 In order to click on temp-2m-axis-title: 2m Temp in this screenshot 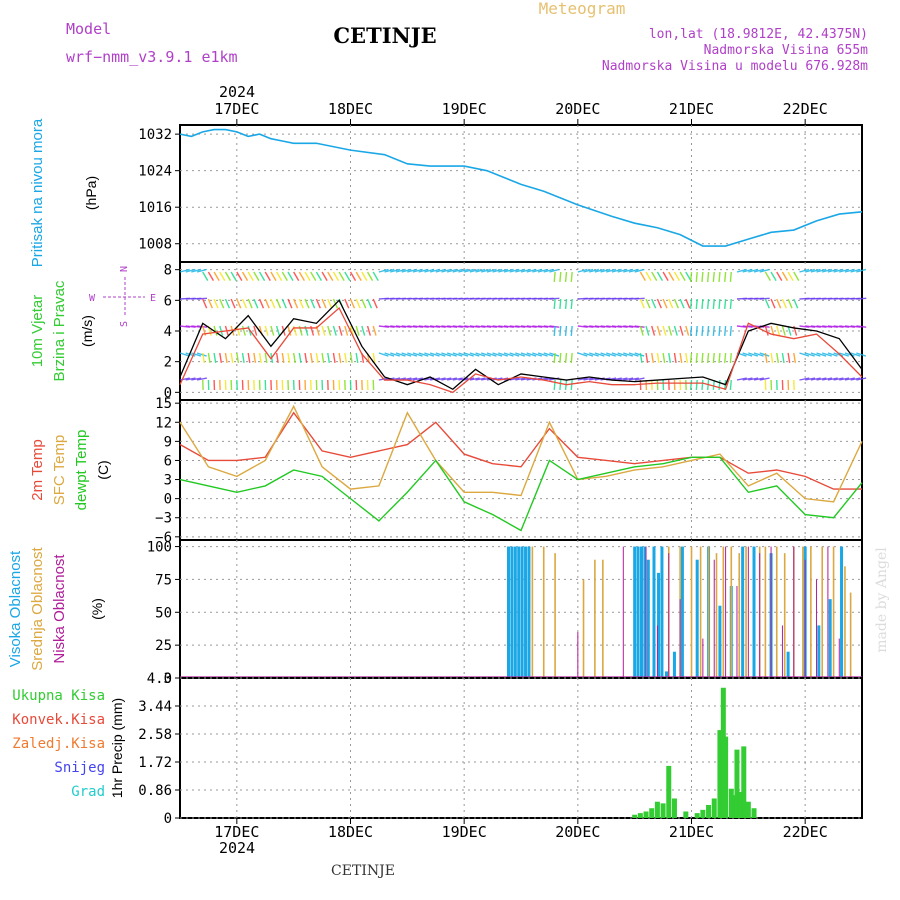, I will do `click(37, 469)`.